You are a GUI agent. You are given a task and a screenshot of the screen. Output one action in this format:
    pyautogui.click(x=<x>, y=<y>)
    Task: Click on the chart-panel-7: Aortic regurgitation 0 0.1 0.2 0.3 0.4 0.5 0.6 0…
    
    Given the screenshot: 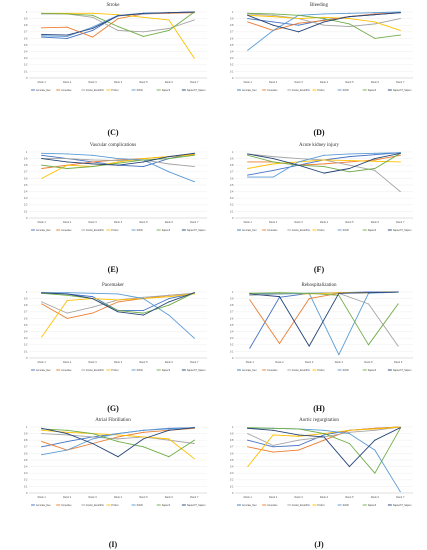 What is the action you would take?
    pyautogui.click(x=319, y=467)
    